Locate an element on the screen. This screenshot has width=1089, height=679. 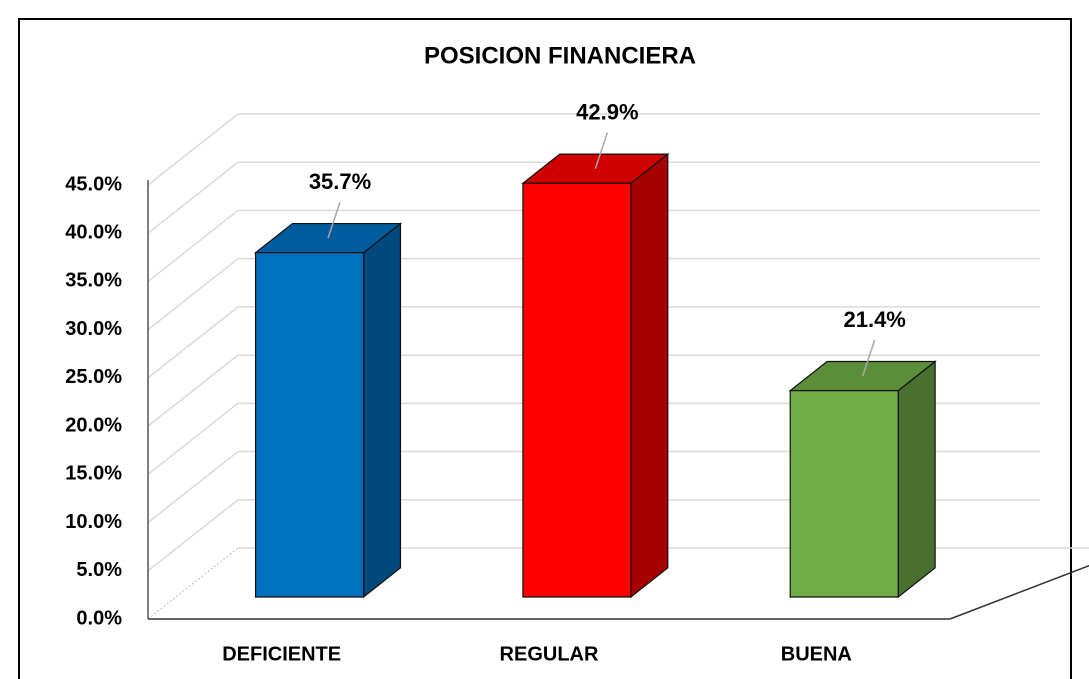
y-tick-label: 40.0% is located at coordinates (93, 233).